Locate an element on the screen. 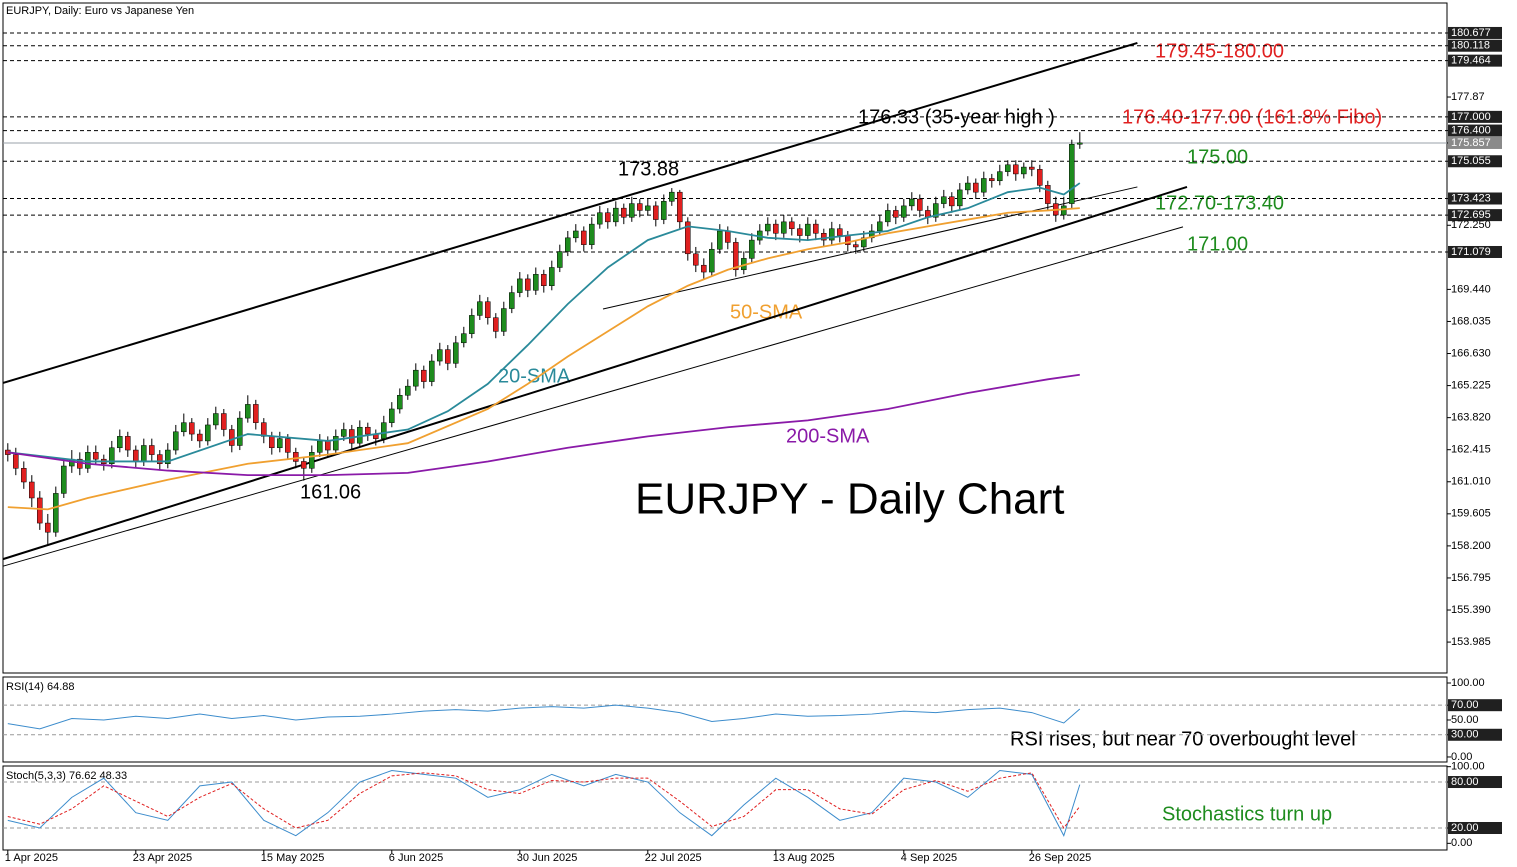 The image size is (1517, 867). stoch-frame is located at coordinates (725, 808).